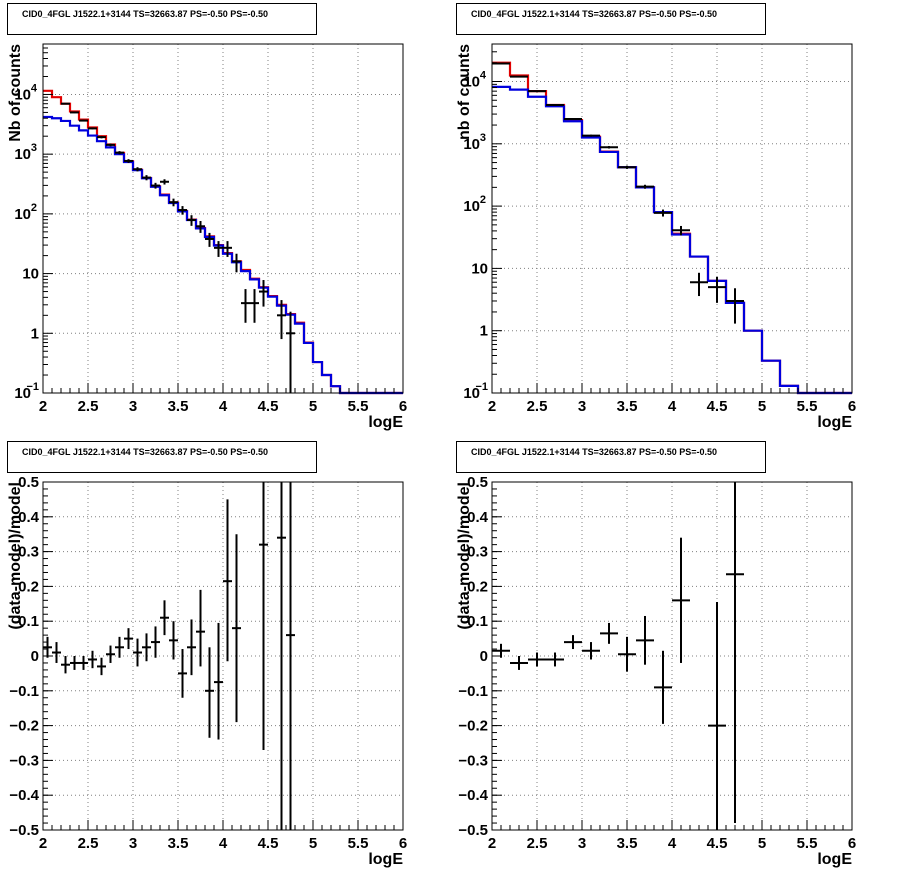 The width and height of the screenshot is (898, 875). Describe the element at coordinates (34, 88) in the screenshot. I see `y-tick-exponent: 4` at that location.